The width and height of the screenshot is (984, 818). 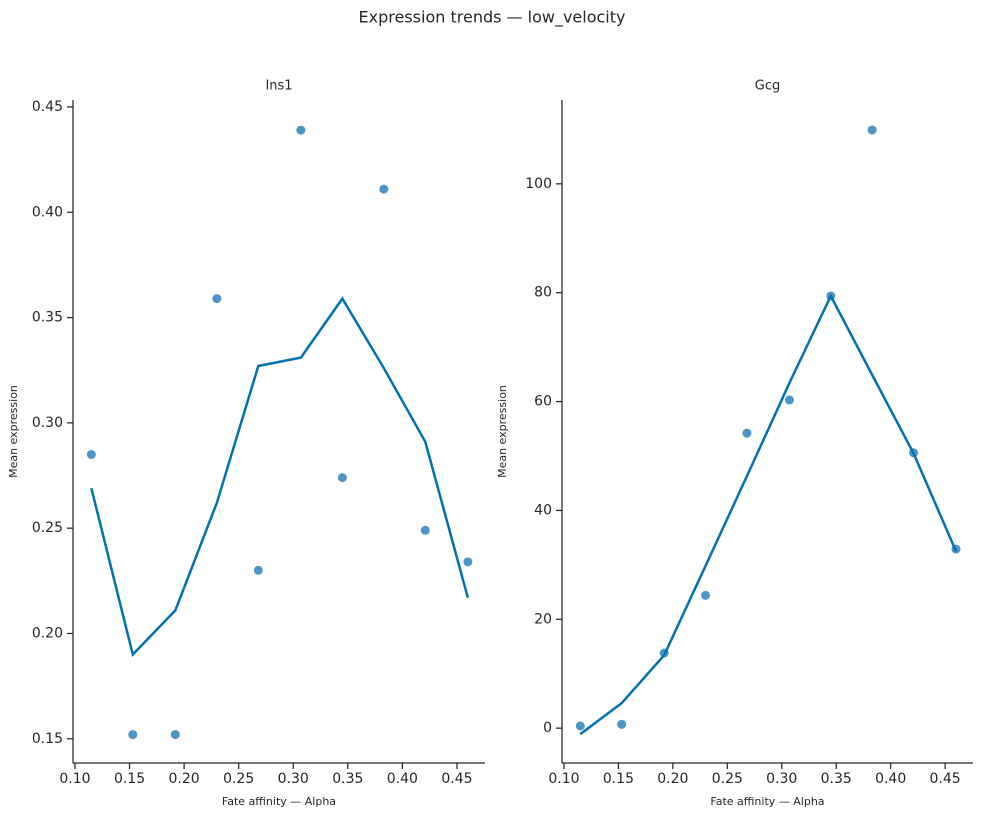 I want to click on y-tick-label: 40, so click(x=543, y=510).